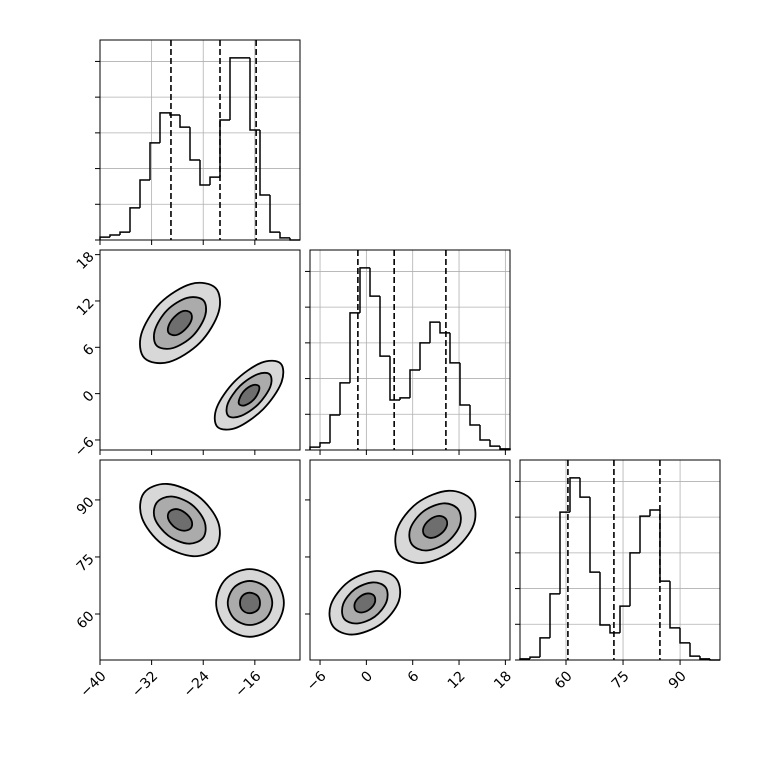  Describe the element at coordinates (86, 506) in the screenshot. I see `y-tick-label: 90` at that location.